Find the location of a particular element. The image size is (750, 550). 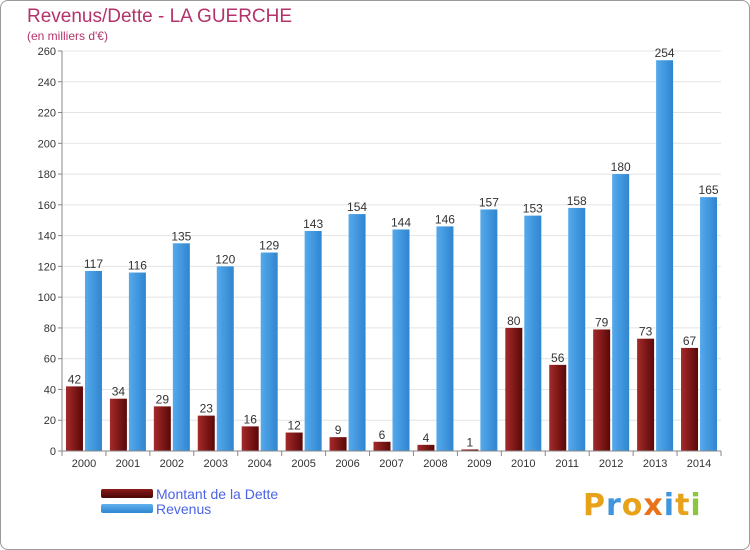

value-label-dette: 16 is located at coordinates (251, 419).